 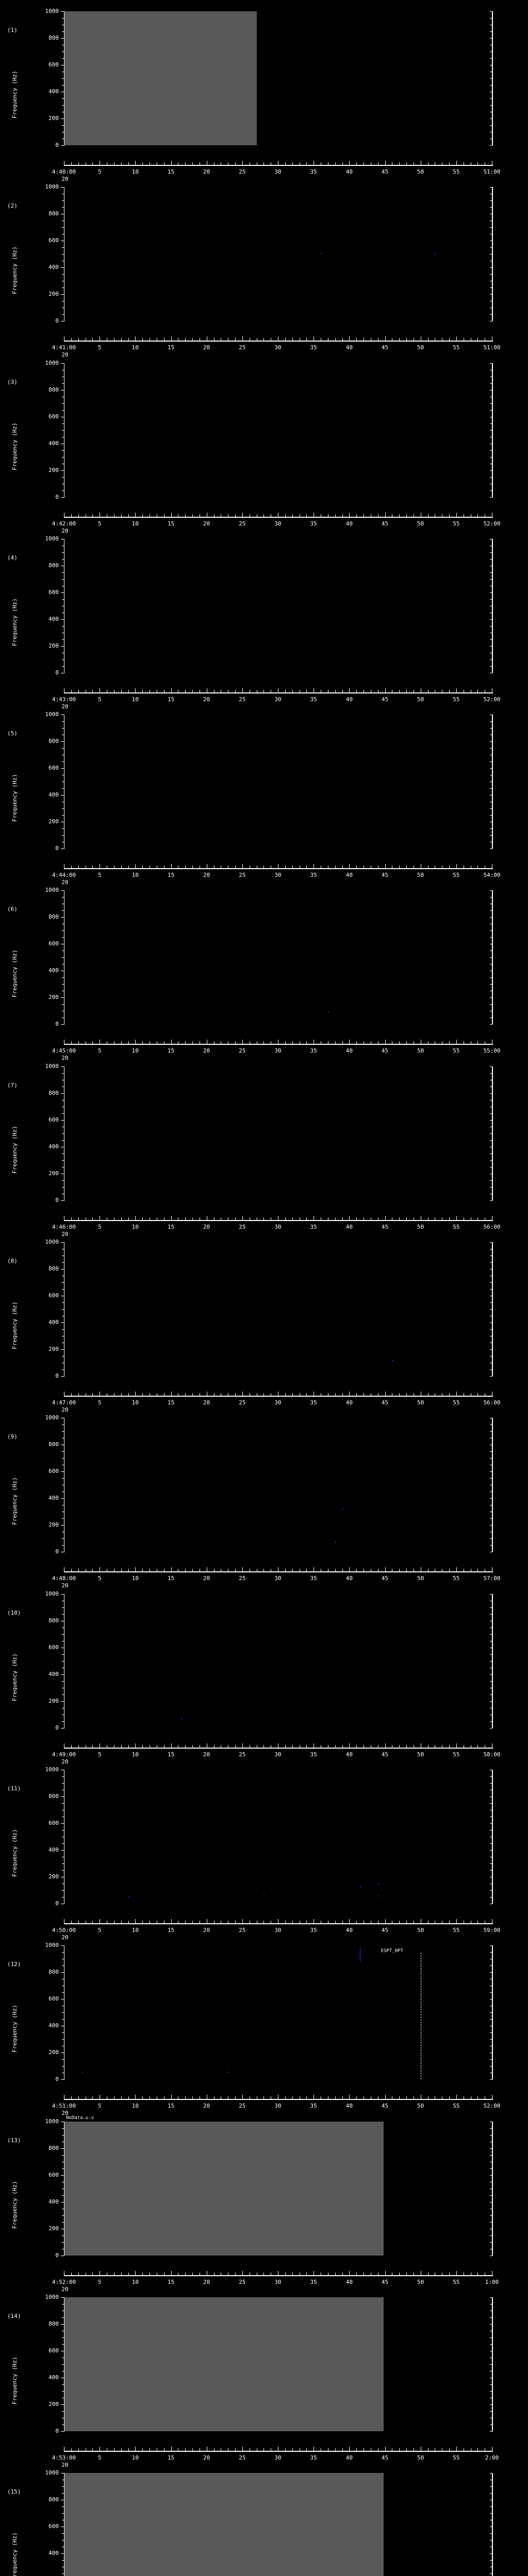 What do you see at coordinates (65, 2289) in the screenshot?
I see `x-axis-sub-label: 20` at bounding box center [65, 2289].